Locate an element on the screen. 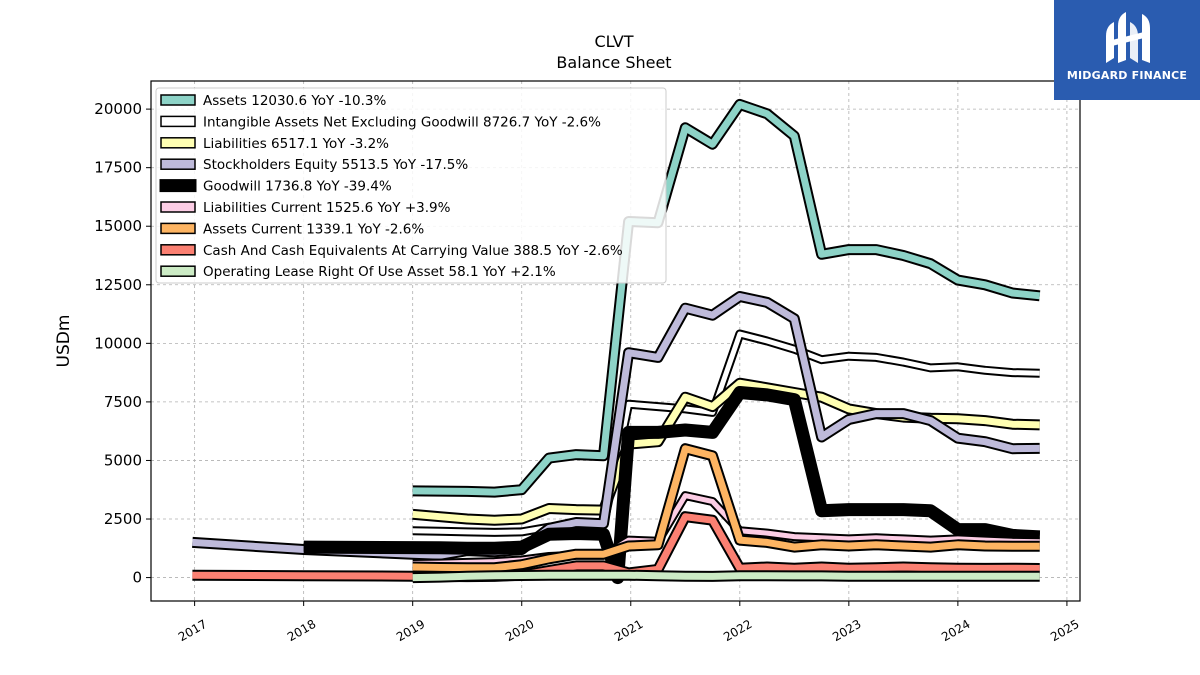 This screenshot has width=1200, height=675. x-tick-label: 2019 is located at coordinates (410, 630).